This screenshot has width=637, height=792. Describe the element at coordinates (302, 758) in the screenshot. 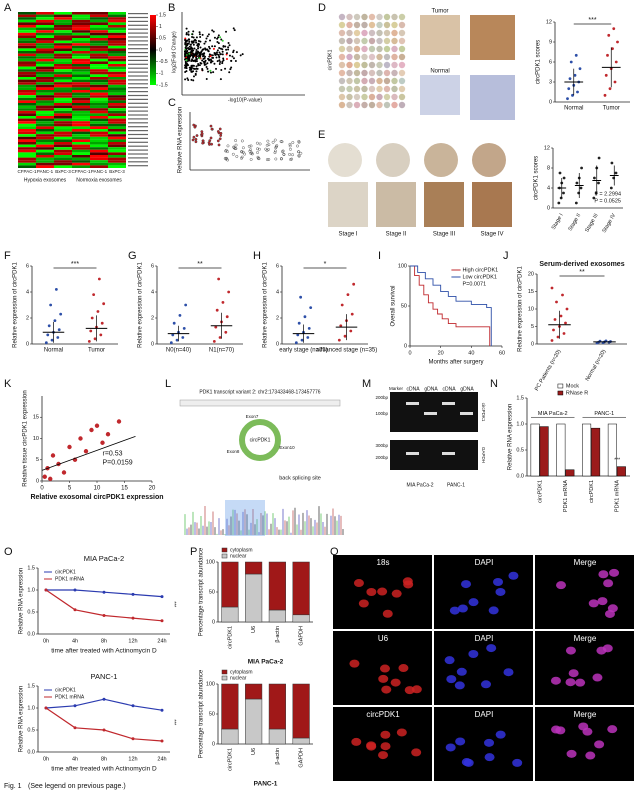

I see `x-tick-label: GAPDH` at that location.